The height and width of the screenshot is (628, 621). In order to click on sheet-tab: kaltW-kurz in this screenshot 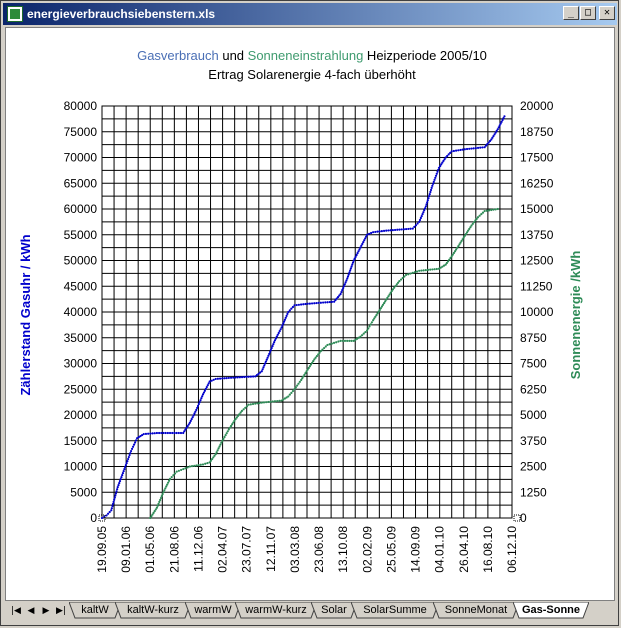, I will do `click(153, 610)`.